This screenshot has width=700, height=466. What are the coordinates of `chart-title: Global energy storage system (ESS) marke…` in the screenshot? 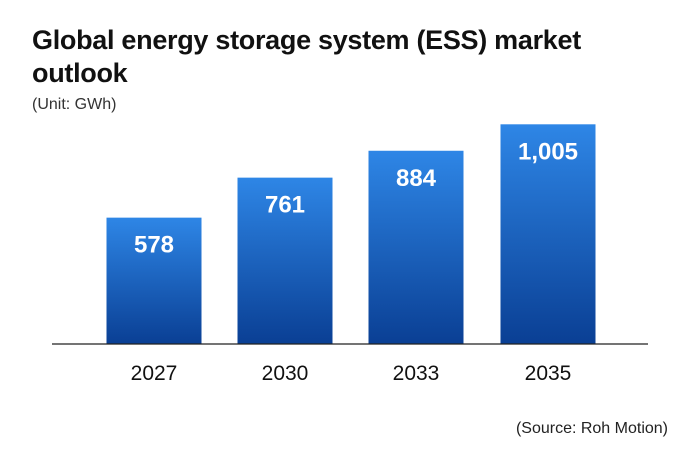 It's located at (306, 56).